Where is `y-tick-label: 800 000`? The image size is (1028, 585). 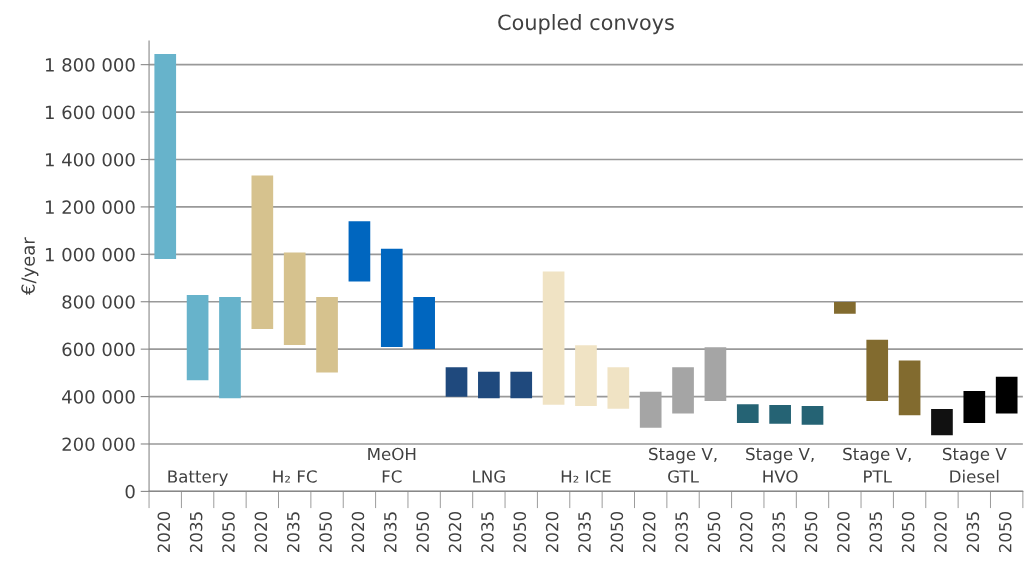 y-tick-label: 800 000 is located at coordinates (98, 302).